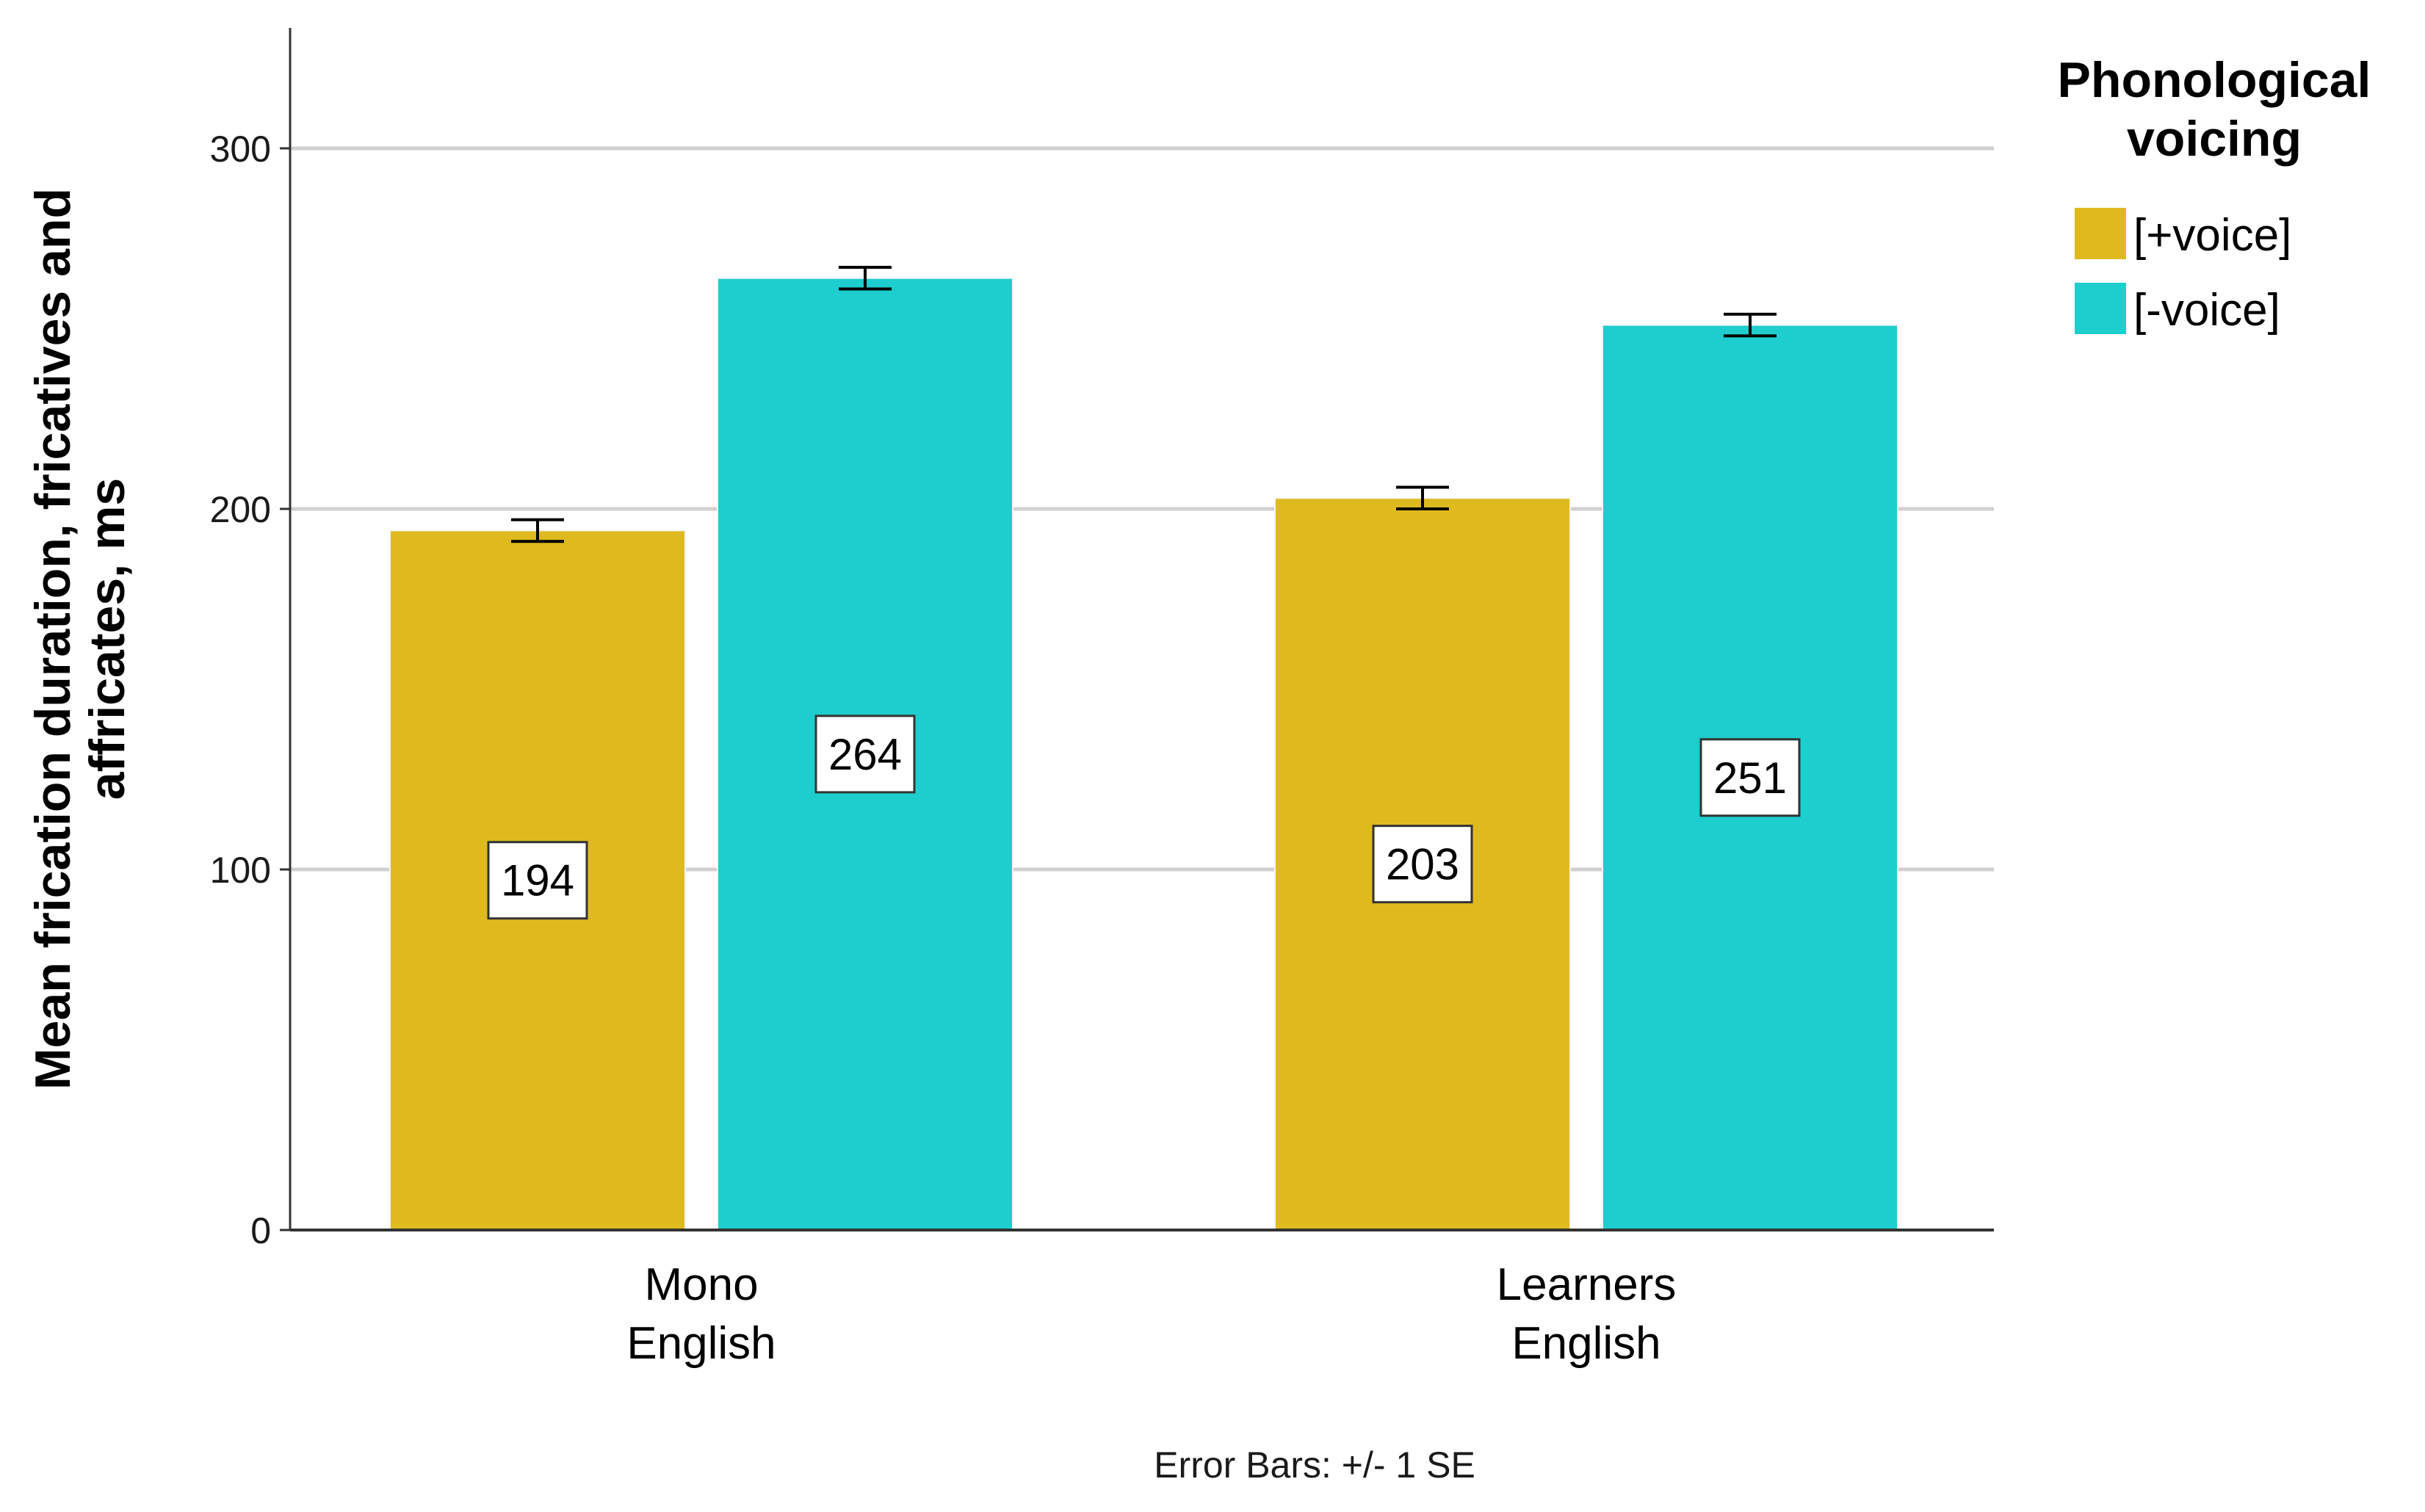  What do you see at coordinates (701, 1314) in the screenshot?
I see `category-label: Mono English` at bounding box center [701, 1314].